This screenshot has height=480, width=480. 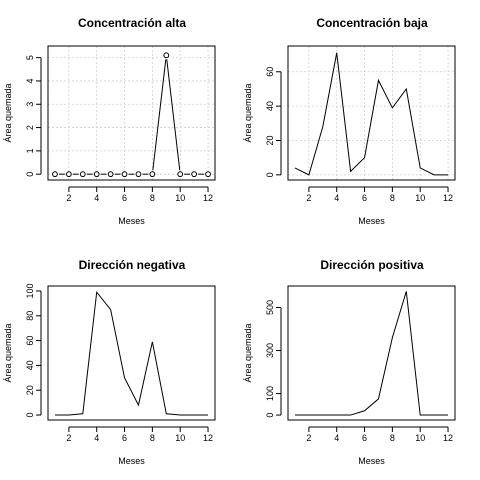 I want to click on y-tick-label: 500, so click(x=270, y=307).